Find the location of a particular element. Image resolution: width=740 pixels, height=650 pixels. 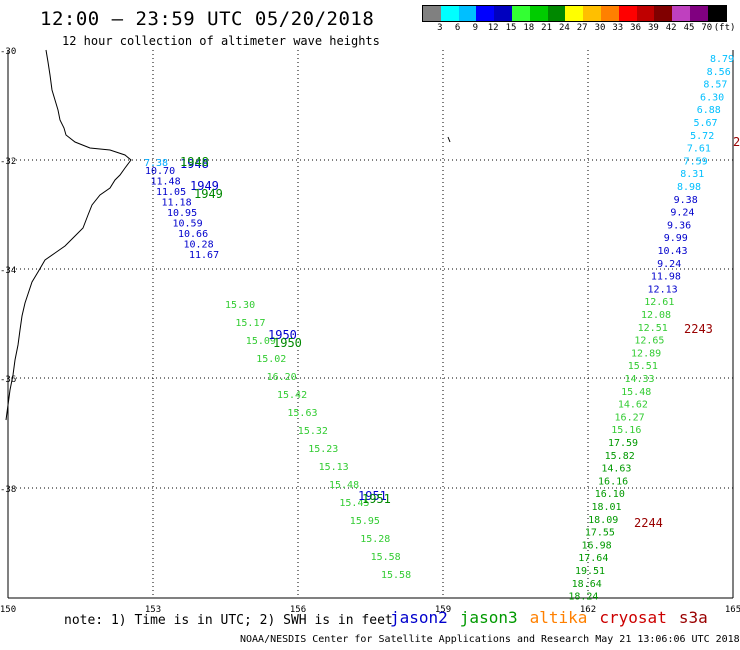

swh-value: 11.67 is located at coordinates (204, 255).